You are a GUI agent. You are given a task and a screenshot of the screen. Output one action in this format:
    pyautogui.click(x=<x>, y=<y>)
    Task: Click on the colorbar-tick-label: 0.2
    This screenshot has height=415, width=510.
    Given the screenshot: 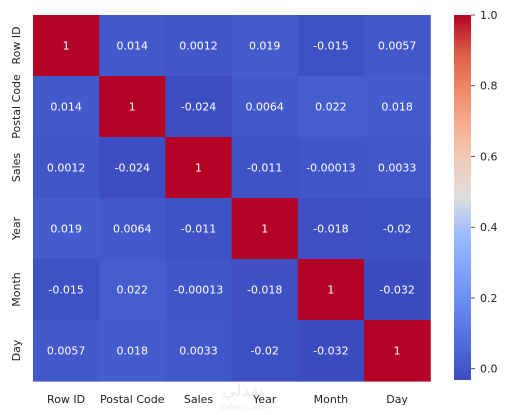 What is the action you would take?
    pyautogui.click(x=489, y=298)
    